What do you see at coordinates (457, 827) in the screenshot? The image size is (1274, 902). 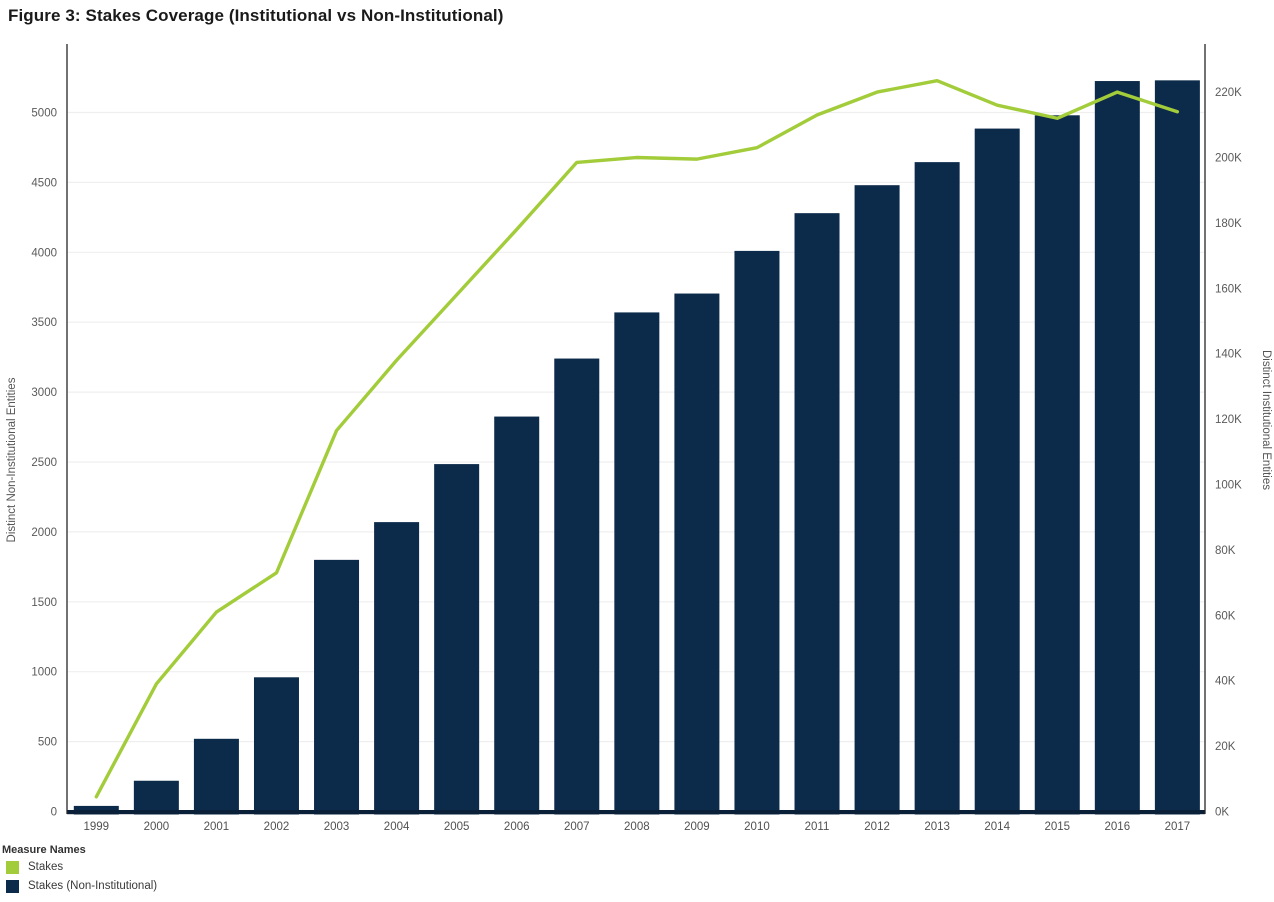 I see `x-tick-label-2005: 2005` at bounding box center [457, 827].